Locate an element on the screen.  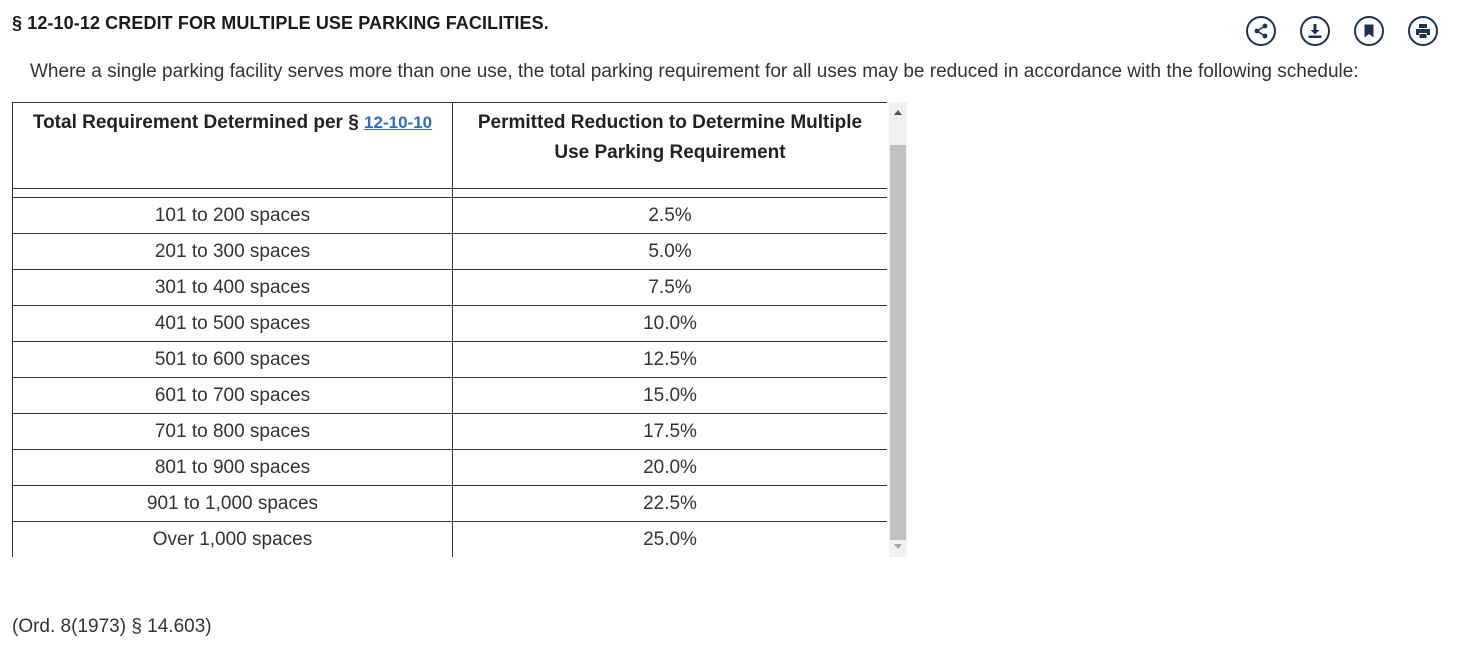
cell-permitted-reduction: 5.0% is located at coordinates (670, 252).